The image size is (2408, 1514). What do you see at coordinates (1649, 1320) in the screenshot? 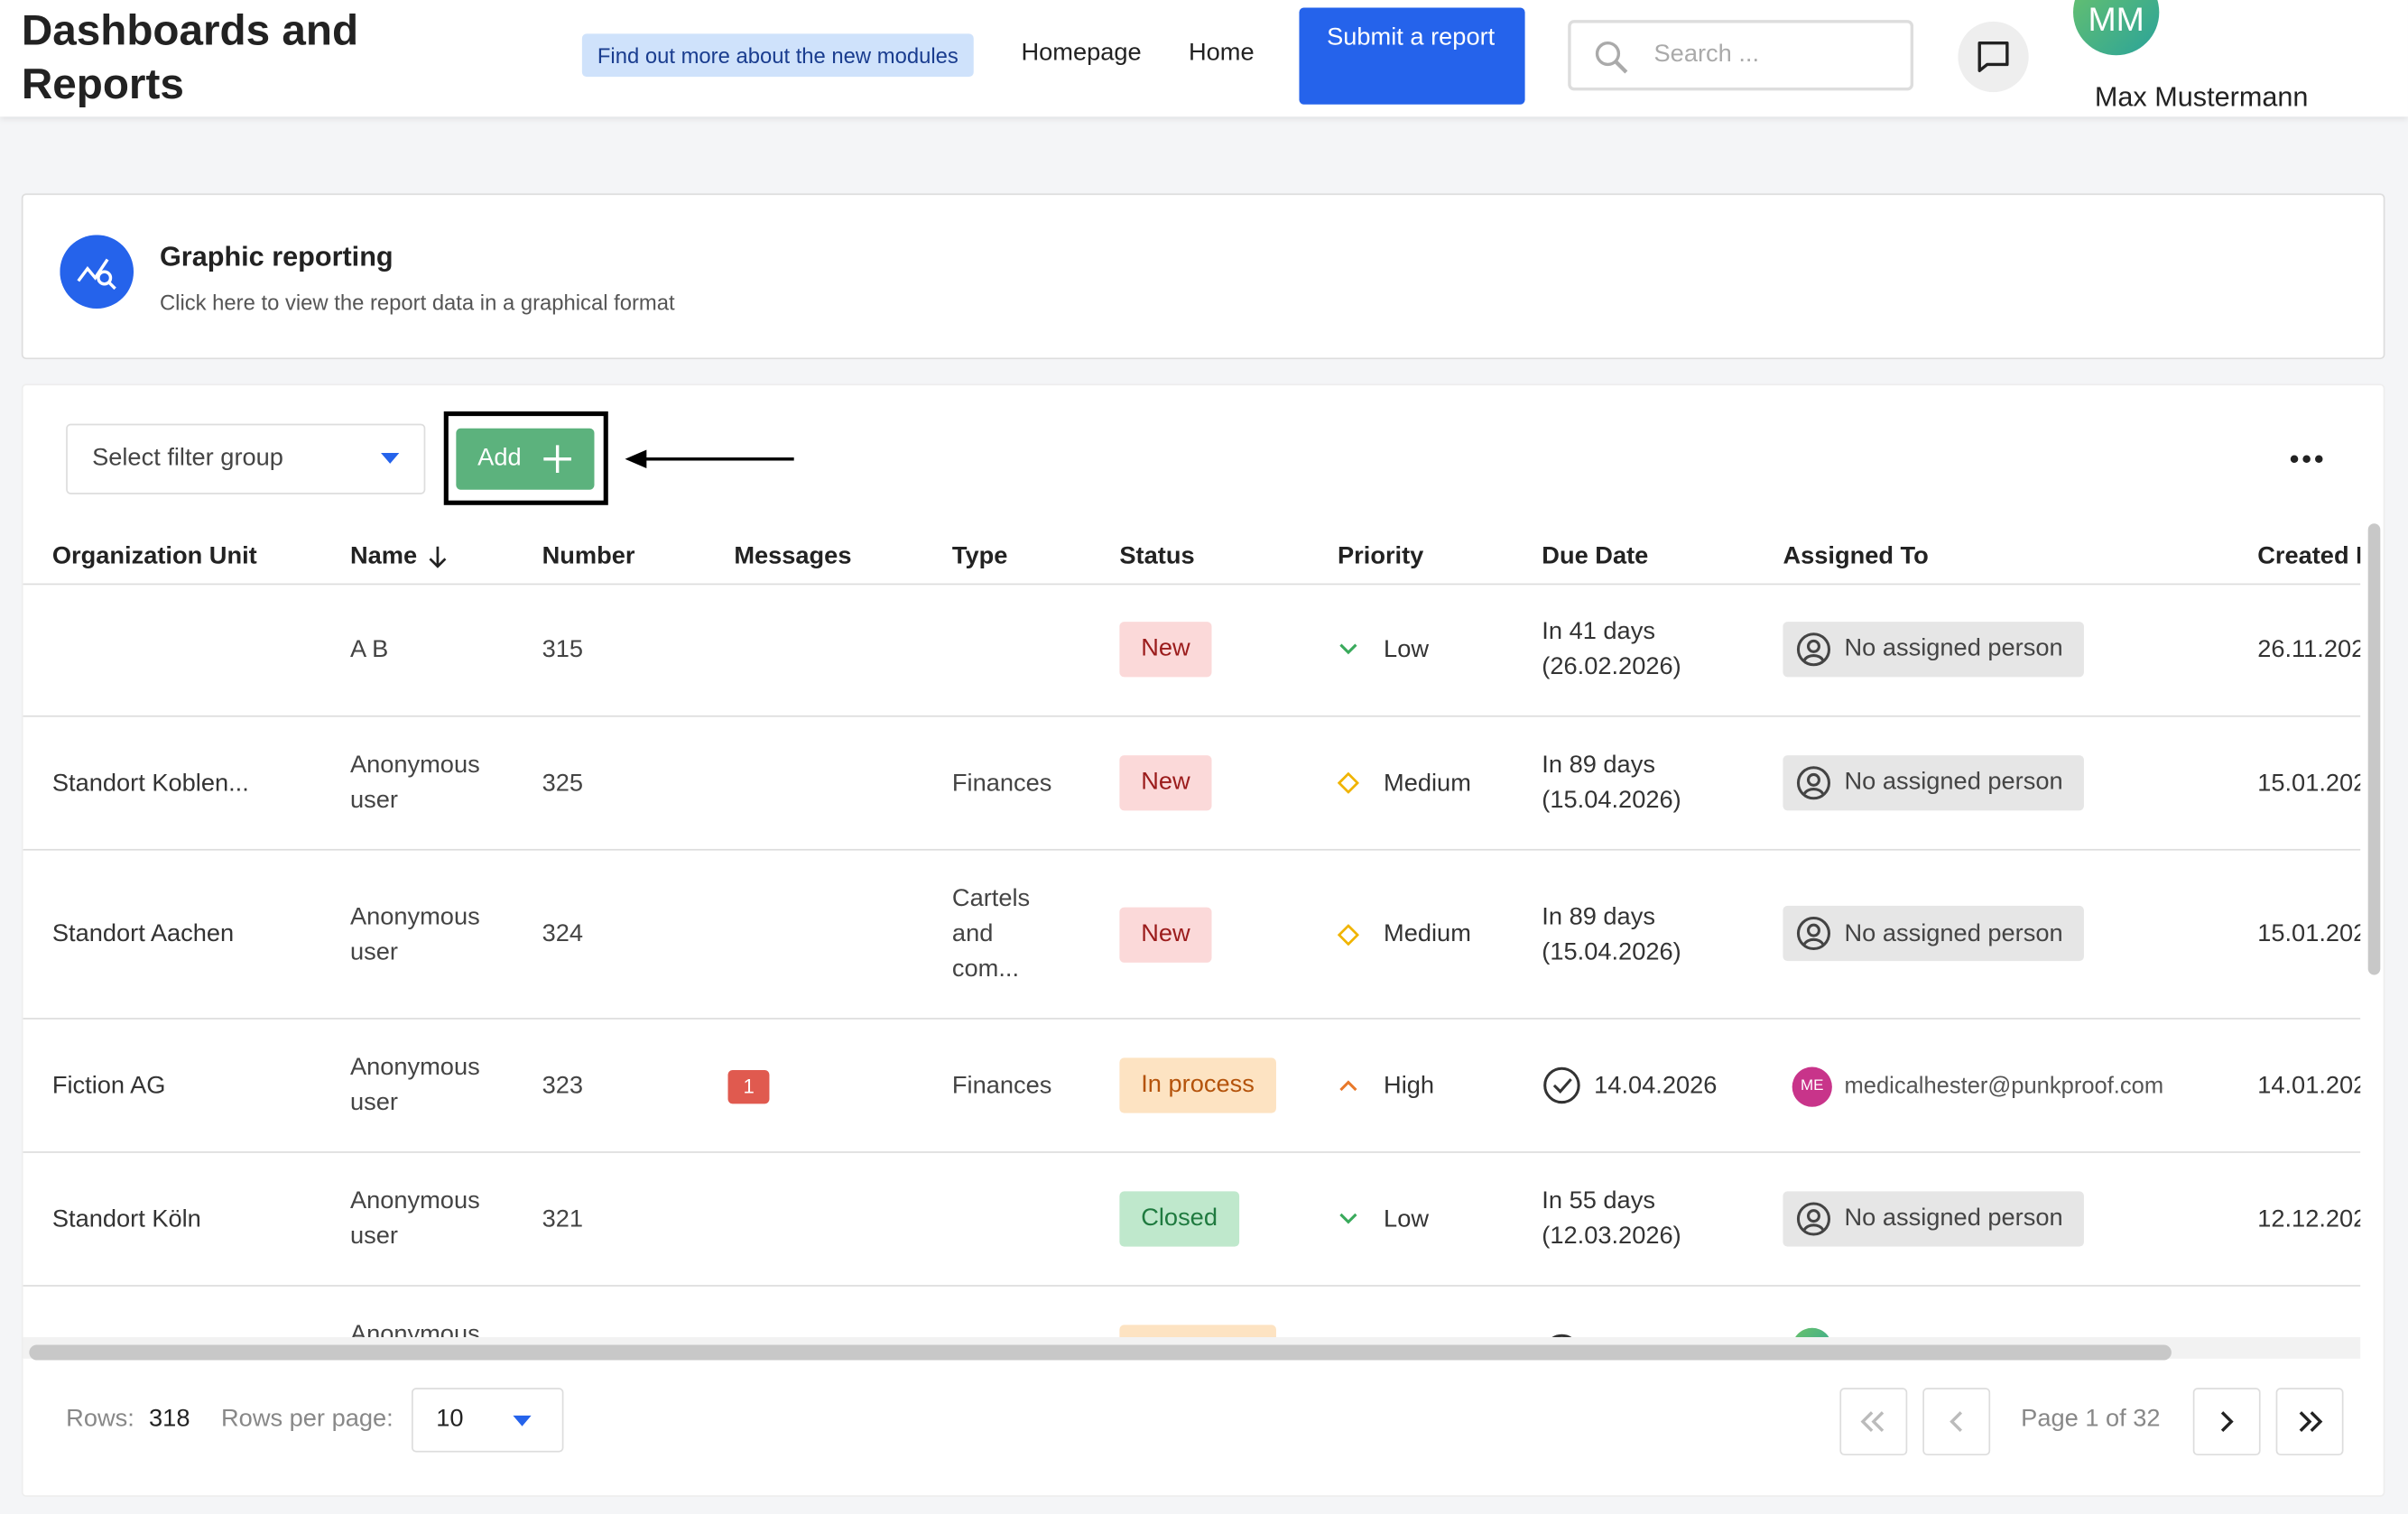
I see `due-cell: 10.03.2026` at bounding box center [1649, 1320].